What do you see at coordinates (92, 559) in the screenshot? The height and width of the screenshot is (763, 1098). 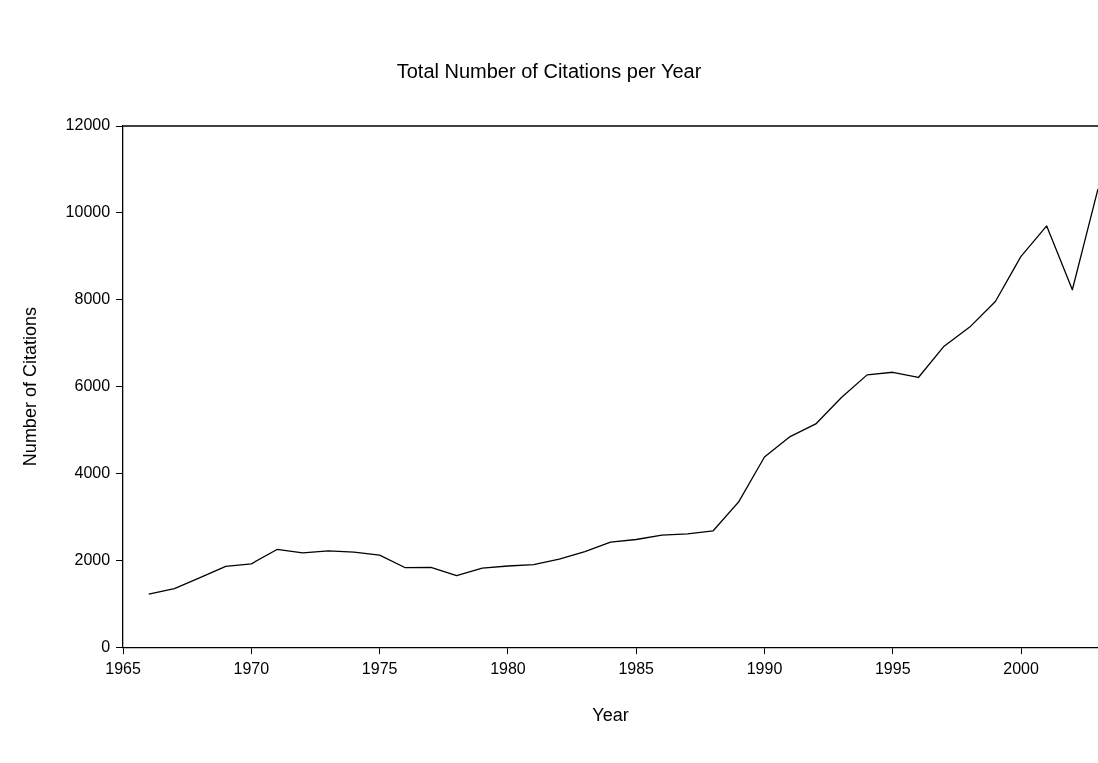 I see `y-tick-label: 2000` at bounding box center [92, 559].